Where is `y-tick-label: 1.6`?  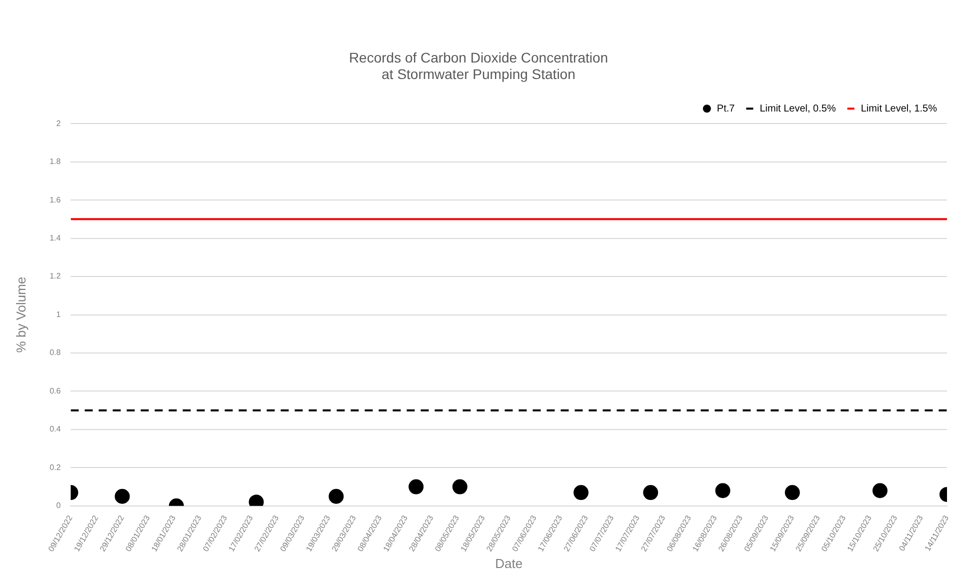
y-tick-label: 1.6 is located at coordinates (56, 199).